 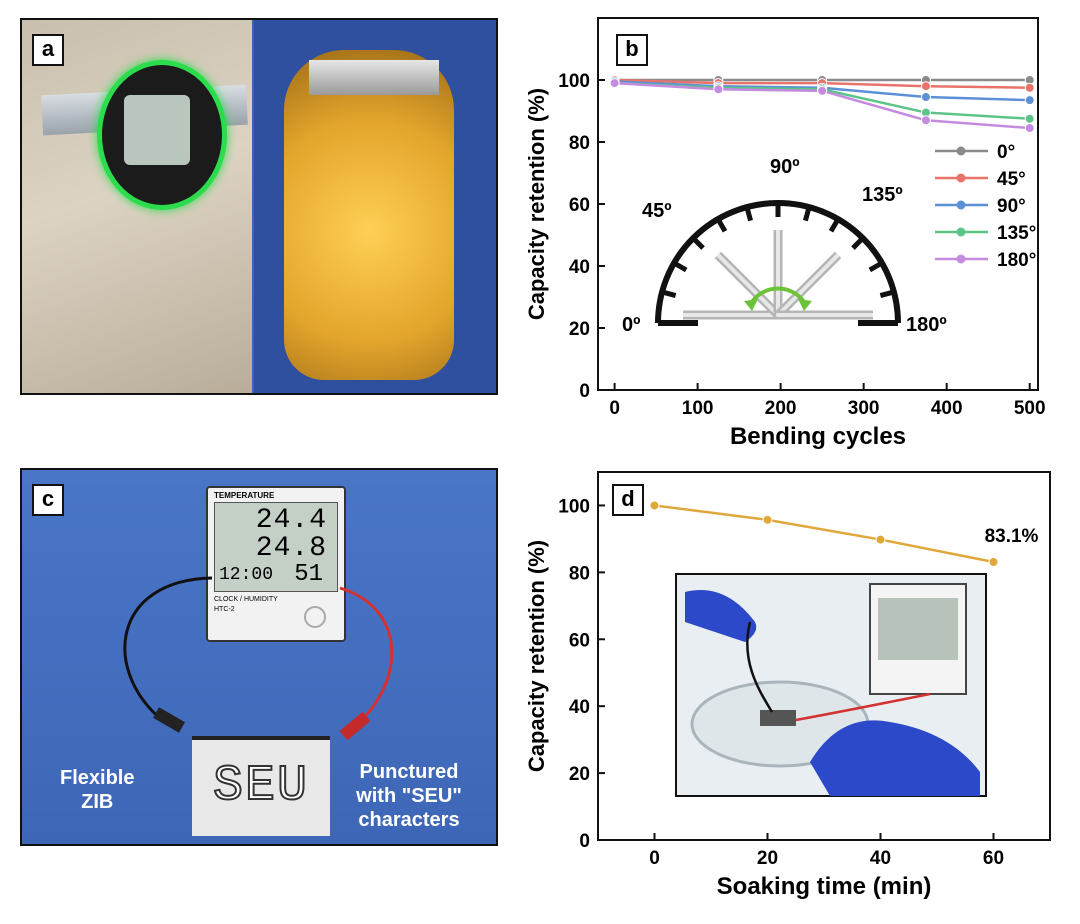 I want to click on chart-d-y-tick-label: 100, so click(x=574, y=506).